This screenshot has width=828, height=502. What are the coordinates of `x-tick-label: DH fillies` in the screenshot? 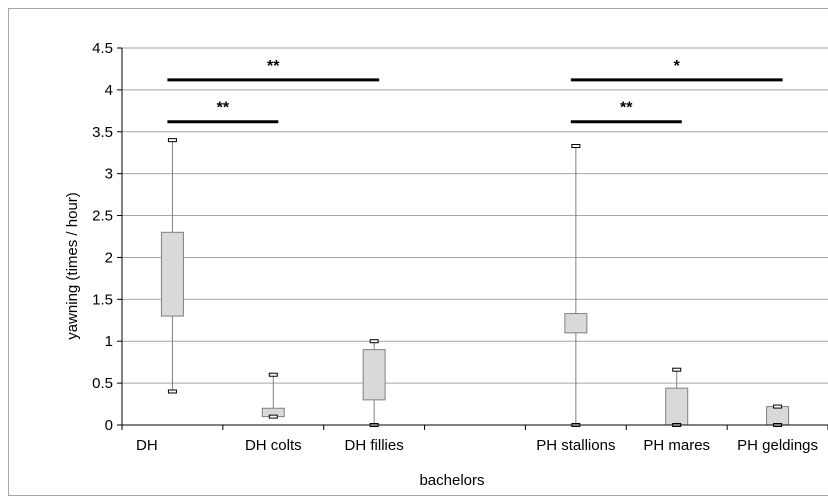 It's located at (374, 445).